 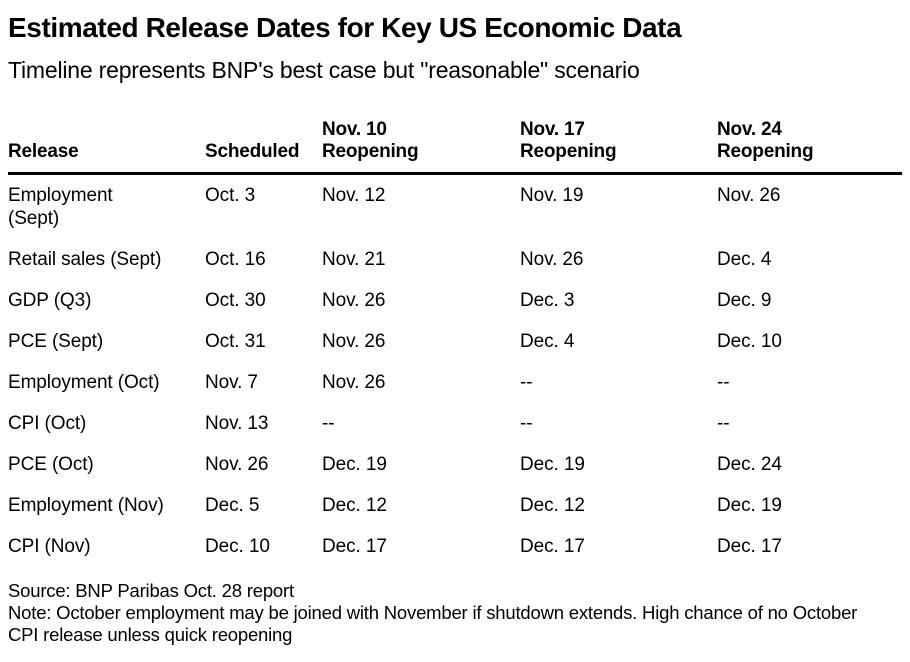 I want to click on nov17-date-cell: Dec. 17, so click(x=552, y=546).